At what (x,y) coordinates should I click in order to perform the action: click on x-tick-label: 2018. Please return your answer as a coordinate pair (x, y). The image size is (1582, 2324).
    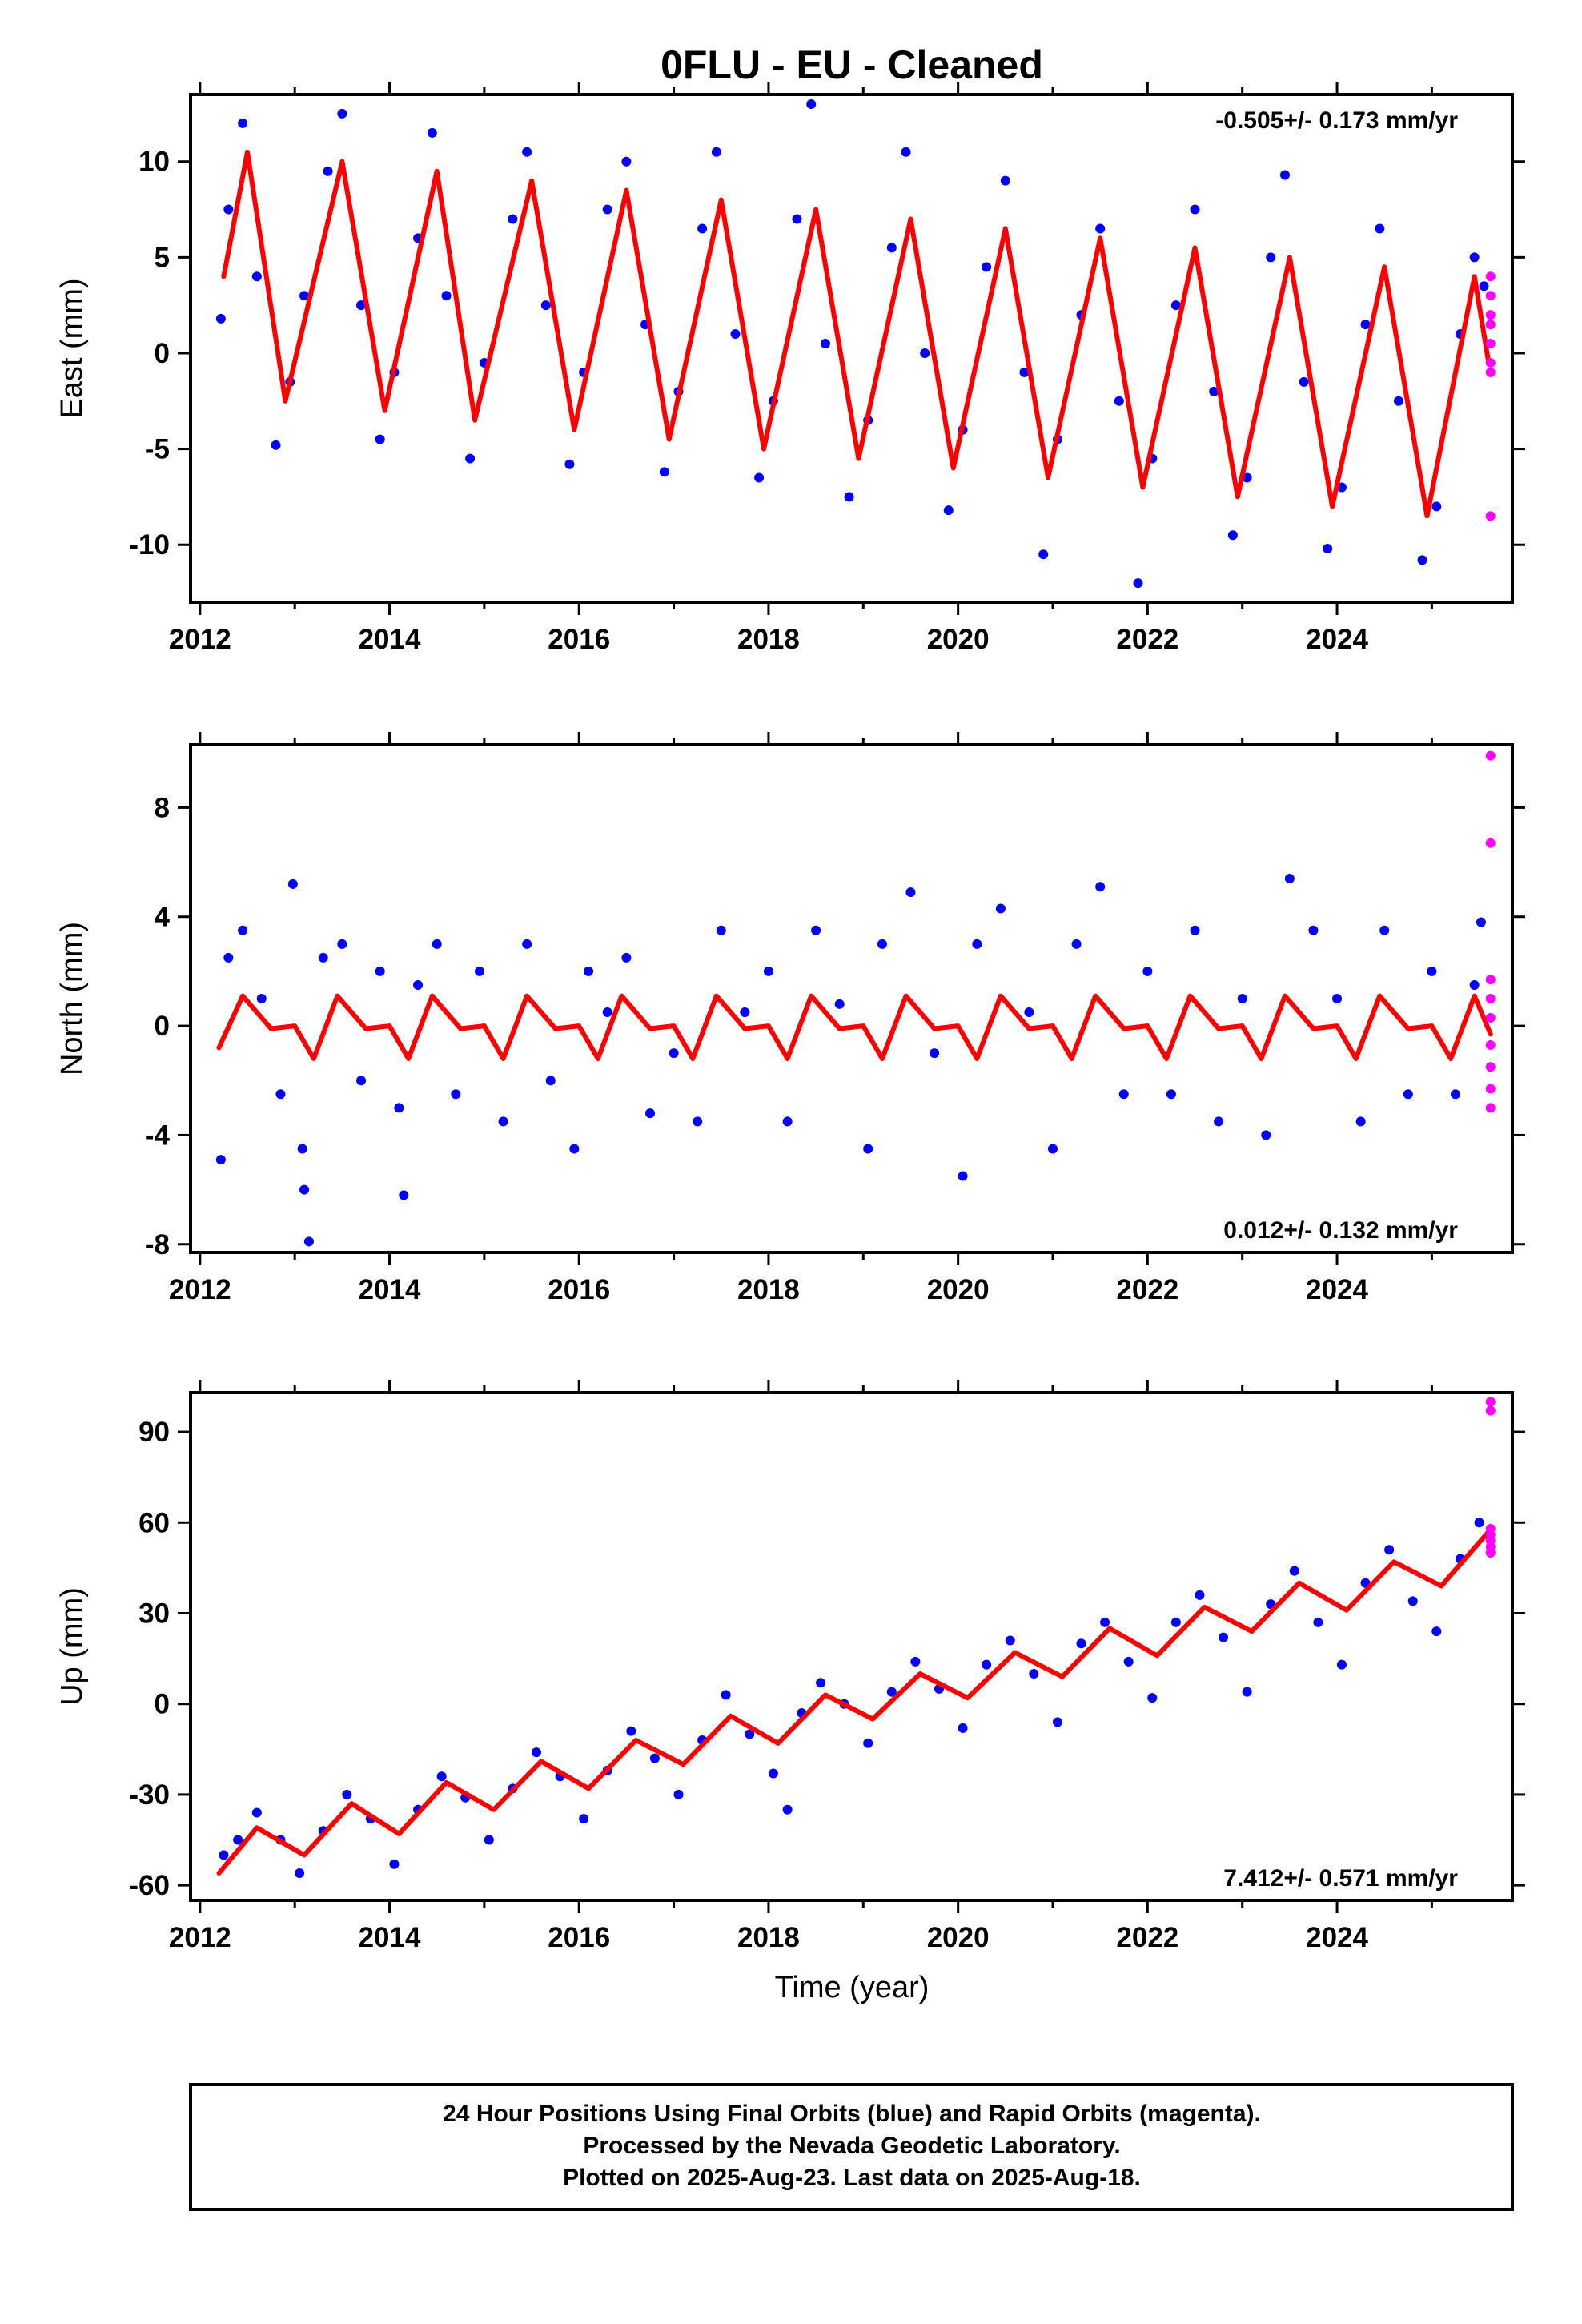
    Looking at the image, I should click on (768, 1938).